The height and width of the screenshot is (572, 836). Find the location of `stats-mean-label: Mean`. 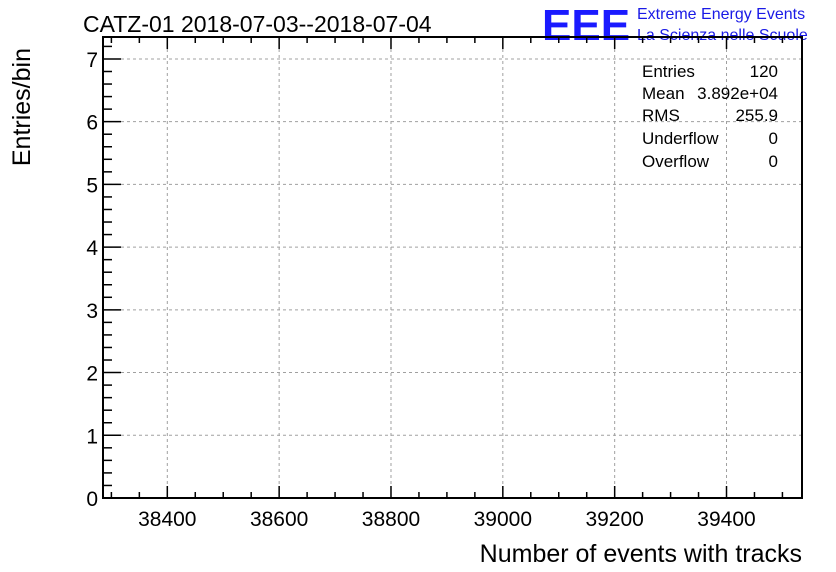

stats-mean-label: Mean is located at coordinates (663, 93).